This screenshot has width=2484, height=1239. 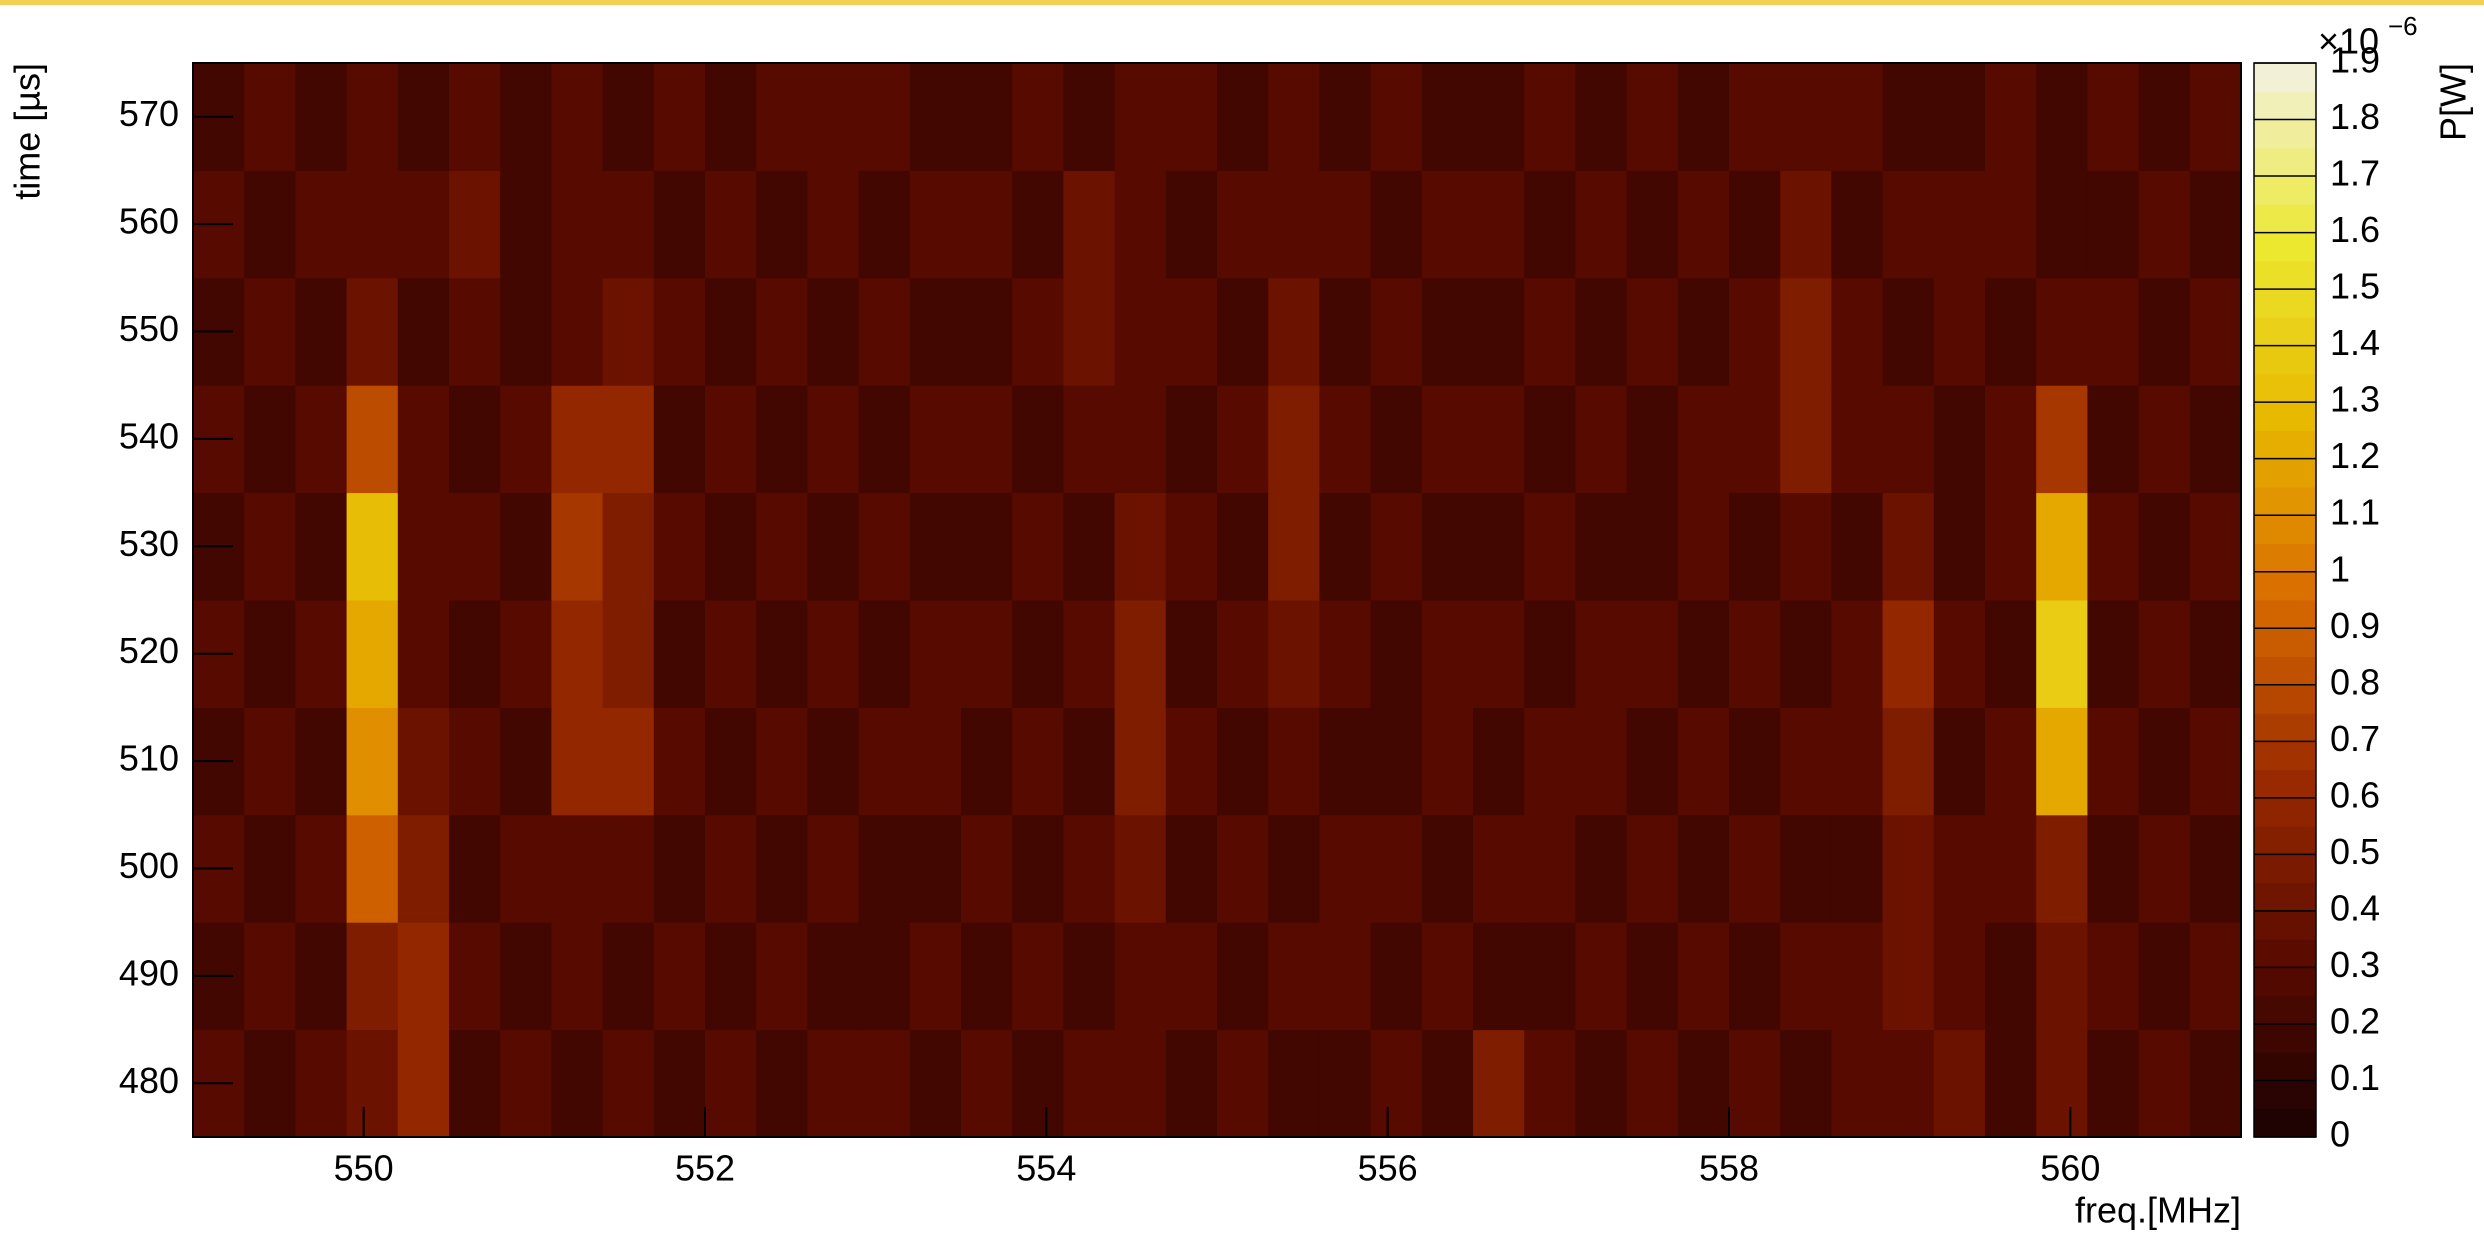 I want to click on colorbar-tick-label: 1.4, so click(x=2355, y=342).